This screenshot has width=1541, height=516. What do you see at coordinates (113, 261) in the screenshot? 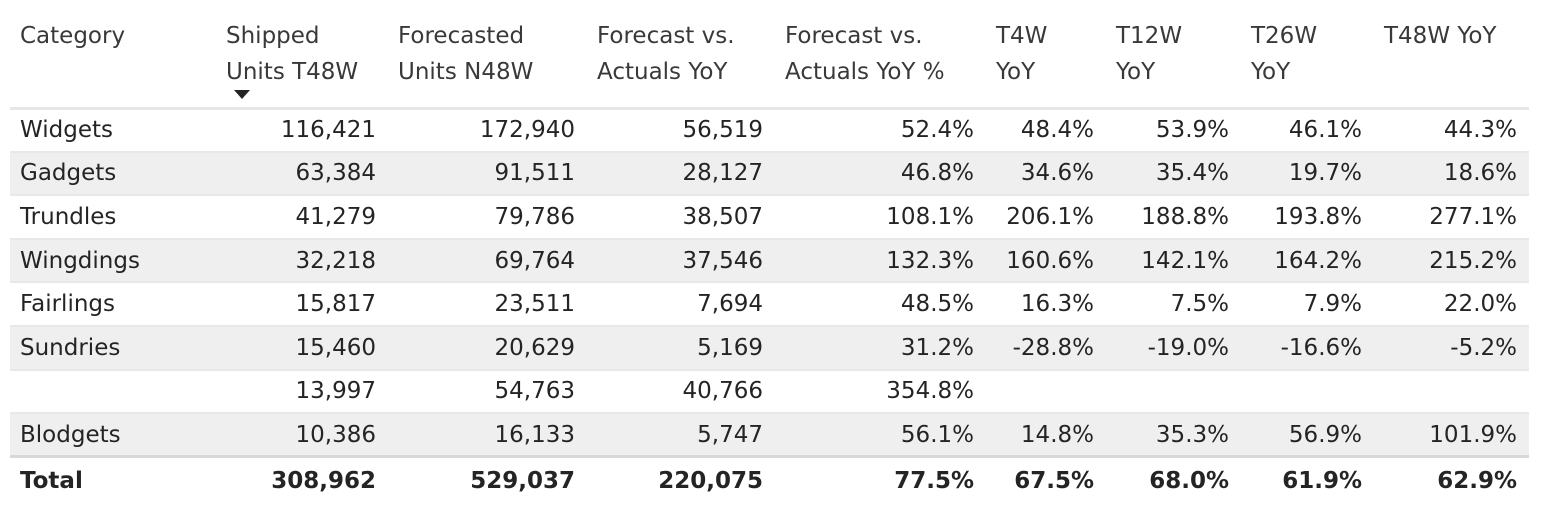
I see `cell-category: Wingdings` at bounding box center [113, 261].